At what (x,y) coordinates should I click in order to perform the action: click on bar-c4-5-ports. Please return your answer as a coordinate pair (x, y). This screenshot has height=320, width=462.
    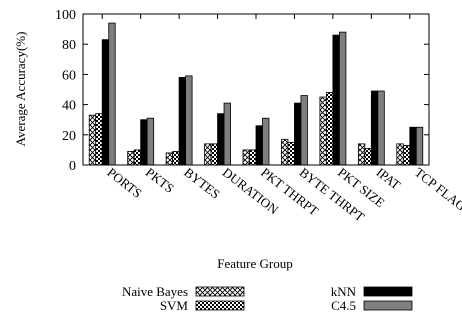
    Looking at the image, I should click on (112, 94).